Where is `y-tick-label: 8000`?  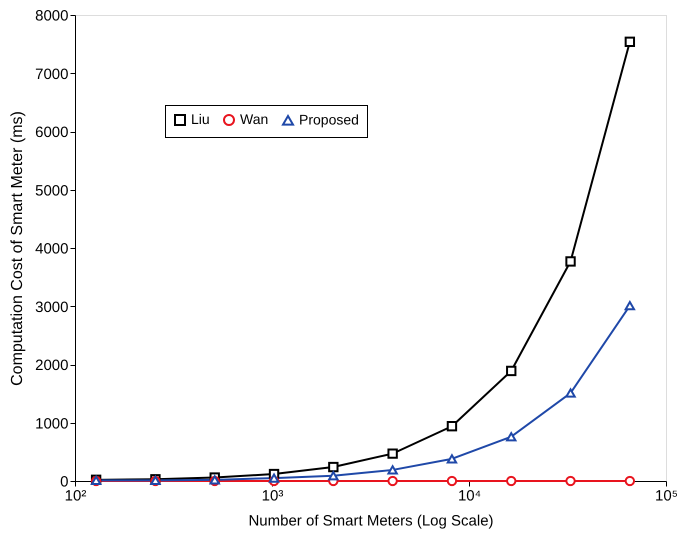
y-tick-label: 8000 is located at coordinates (51, 16).